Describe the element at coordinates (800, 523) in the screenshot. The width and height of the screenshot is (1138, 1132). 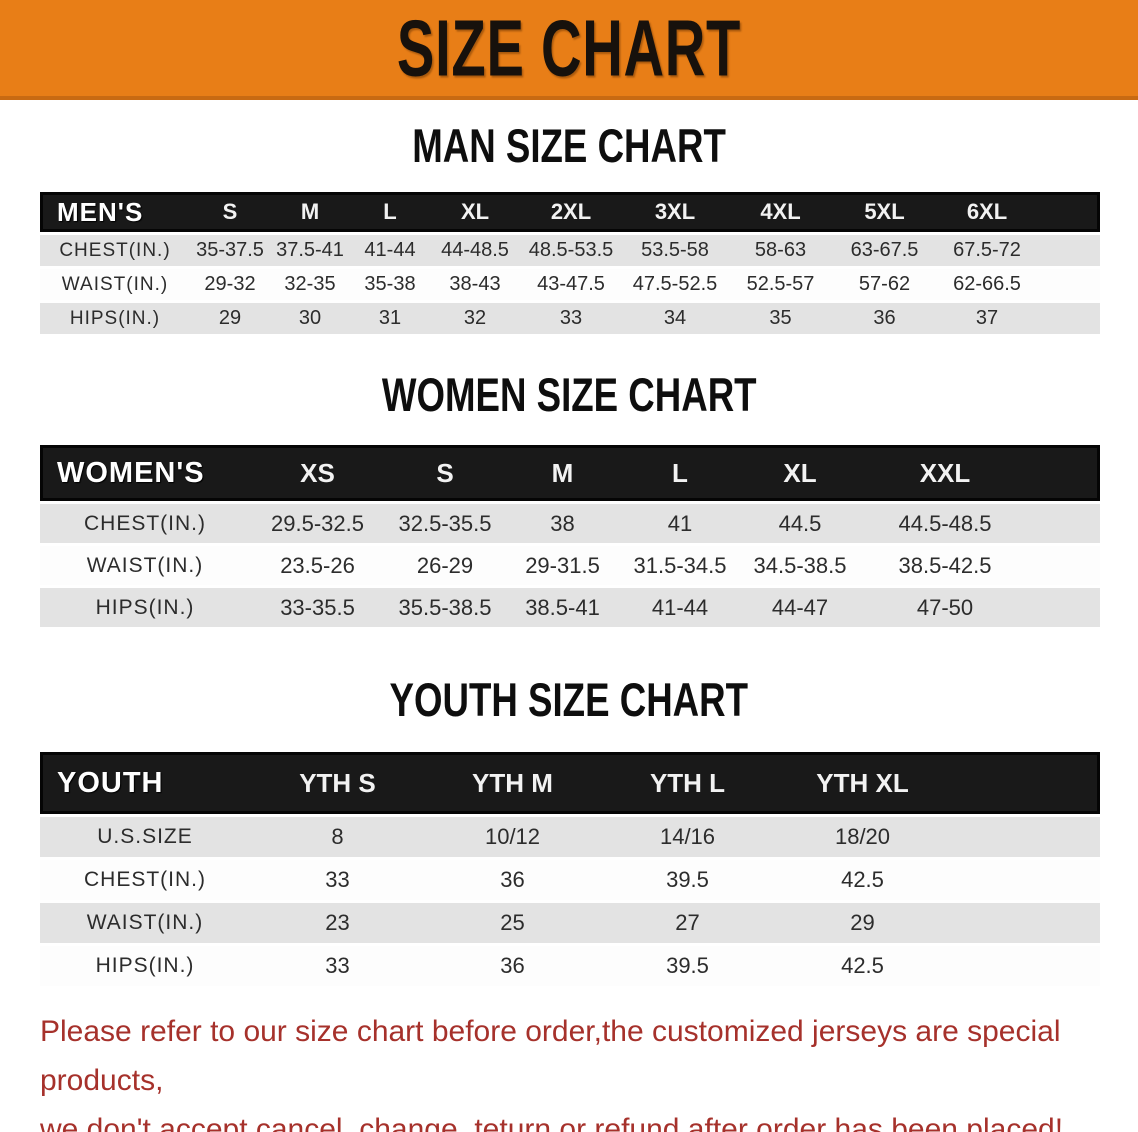
I see `value-cell: 44.5` at that location.